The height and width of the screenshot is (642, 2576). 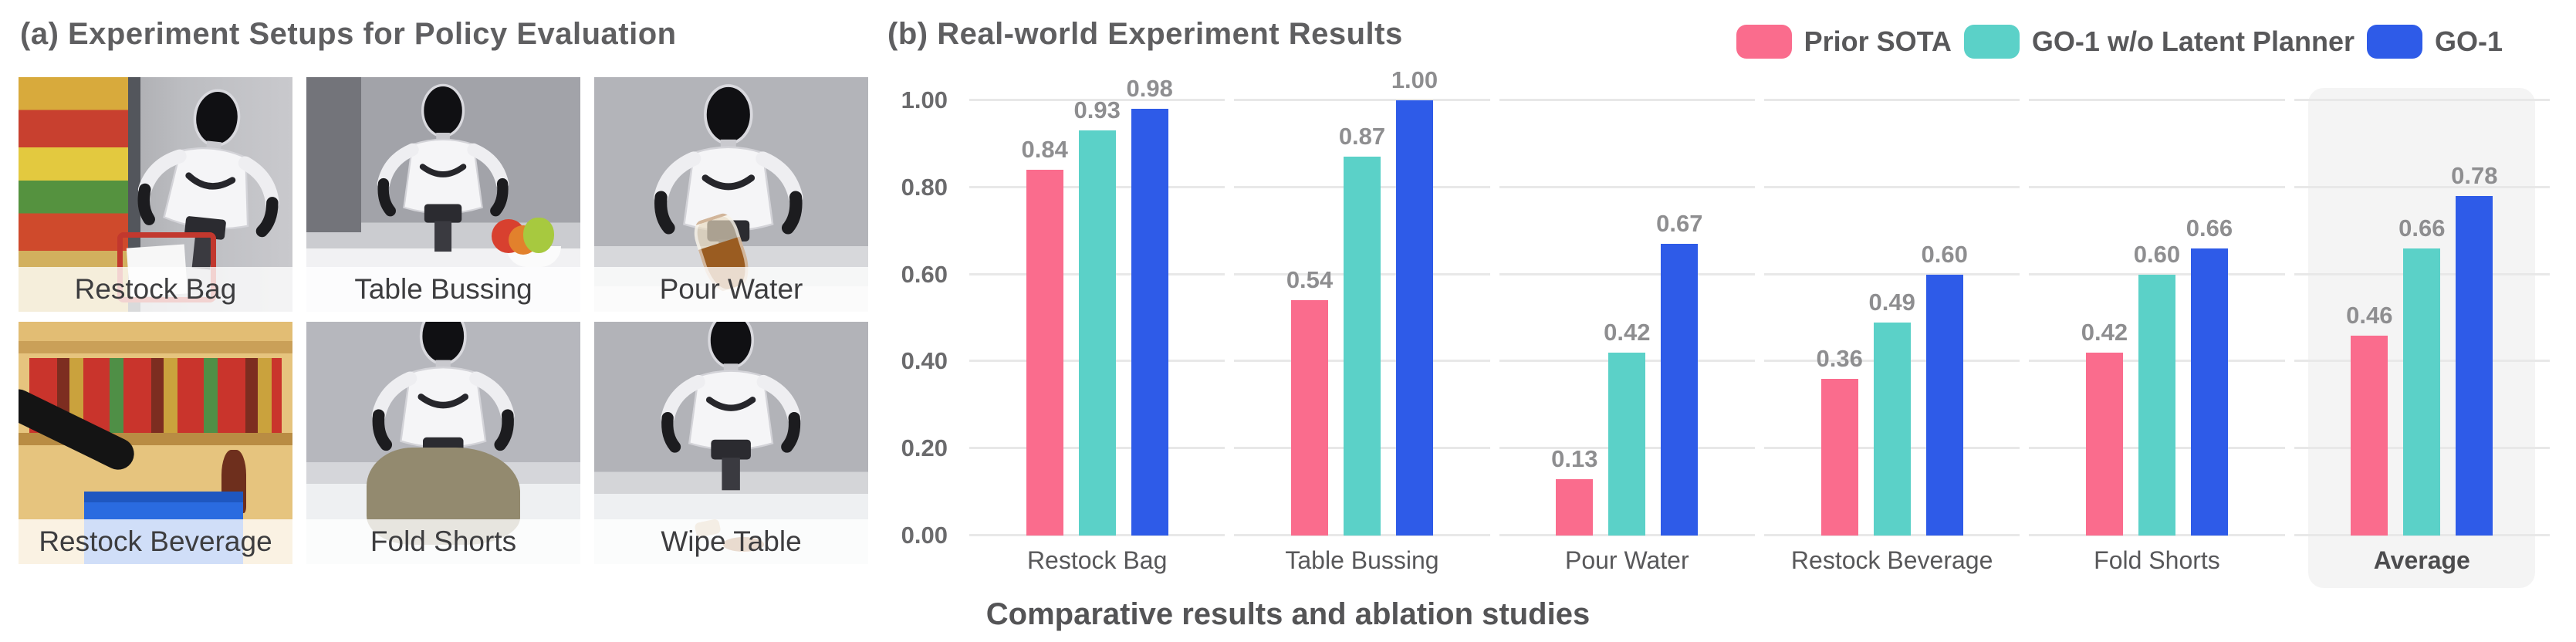 I want to click on bar-value-label: 0.46, so click(x=2369, y=315).